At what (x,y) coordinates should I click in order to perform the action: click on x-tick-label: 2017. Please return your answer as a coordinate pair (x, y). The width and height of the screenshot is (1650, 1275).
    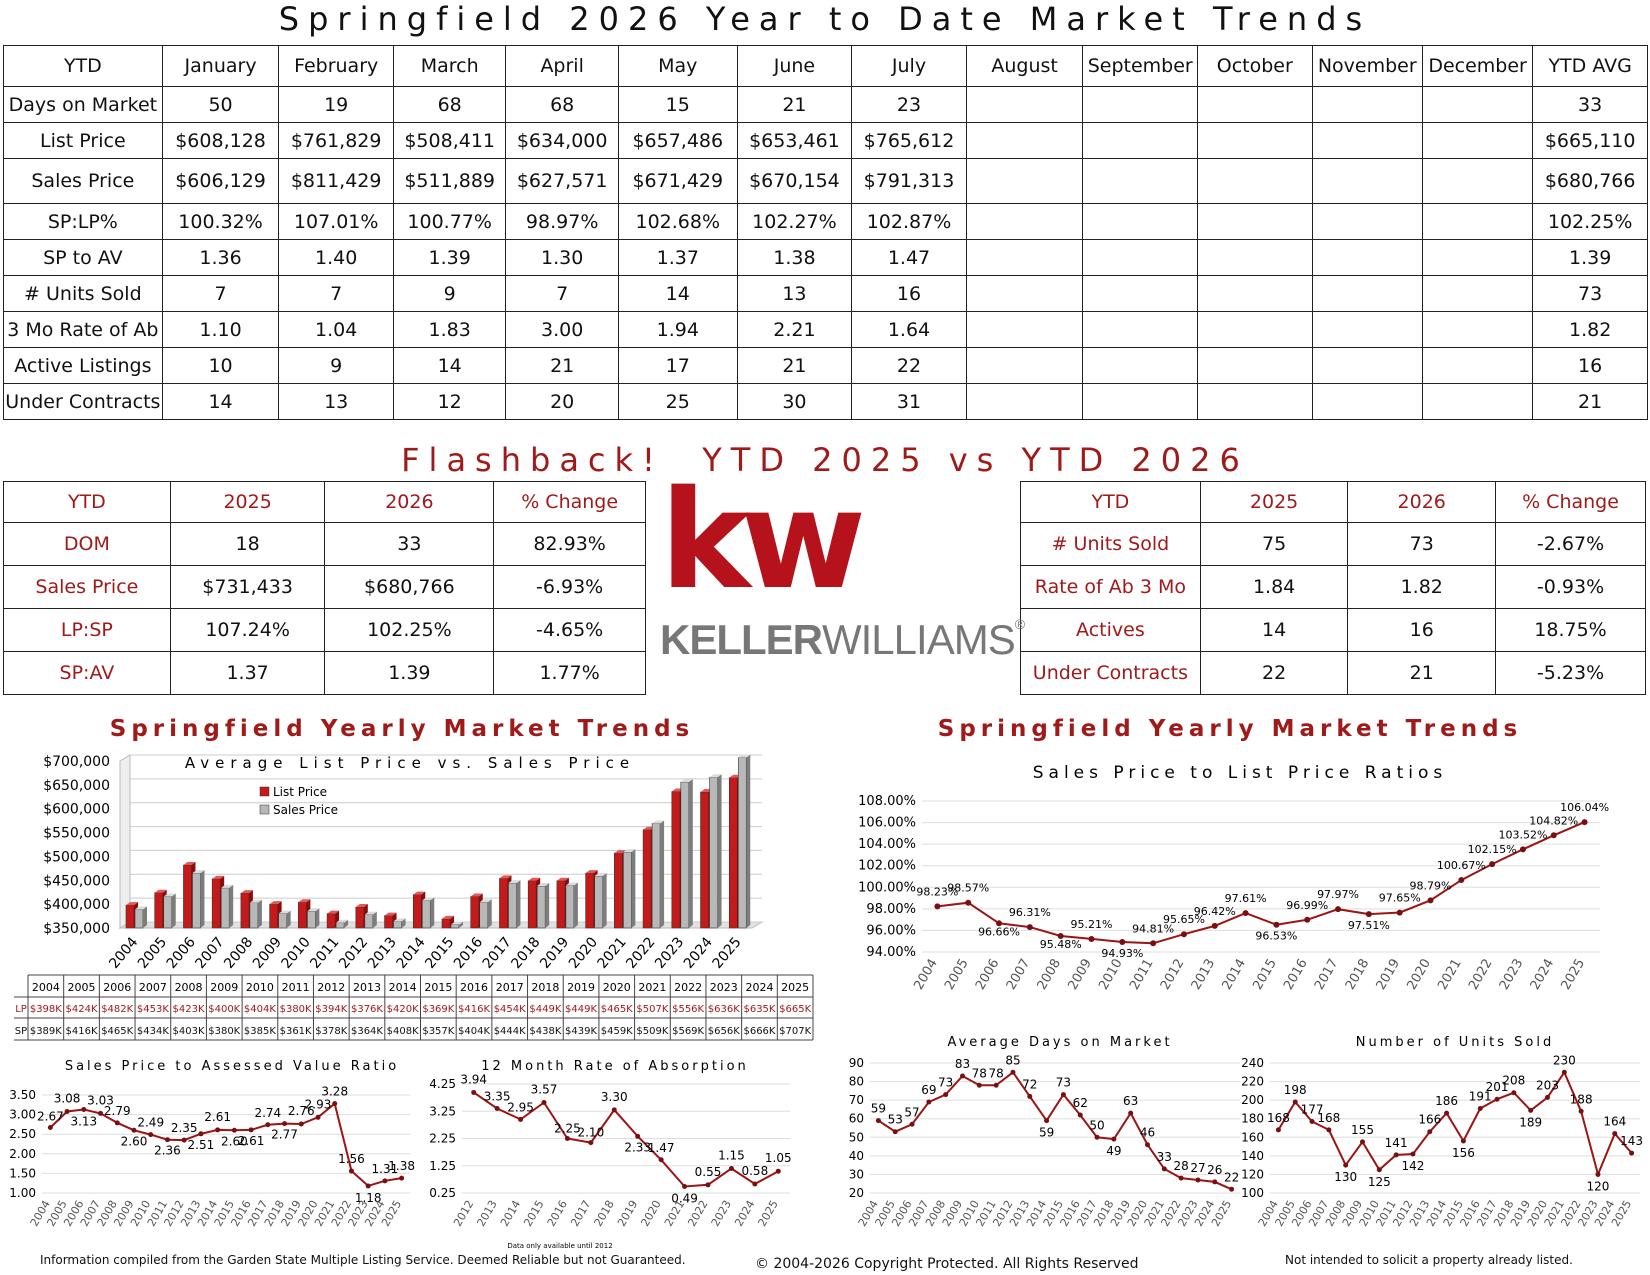
    Looking at the image, I should click on (257, 1213).